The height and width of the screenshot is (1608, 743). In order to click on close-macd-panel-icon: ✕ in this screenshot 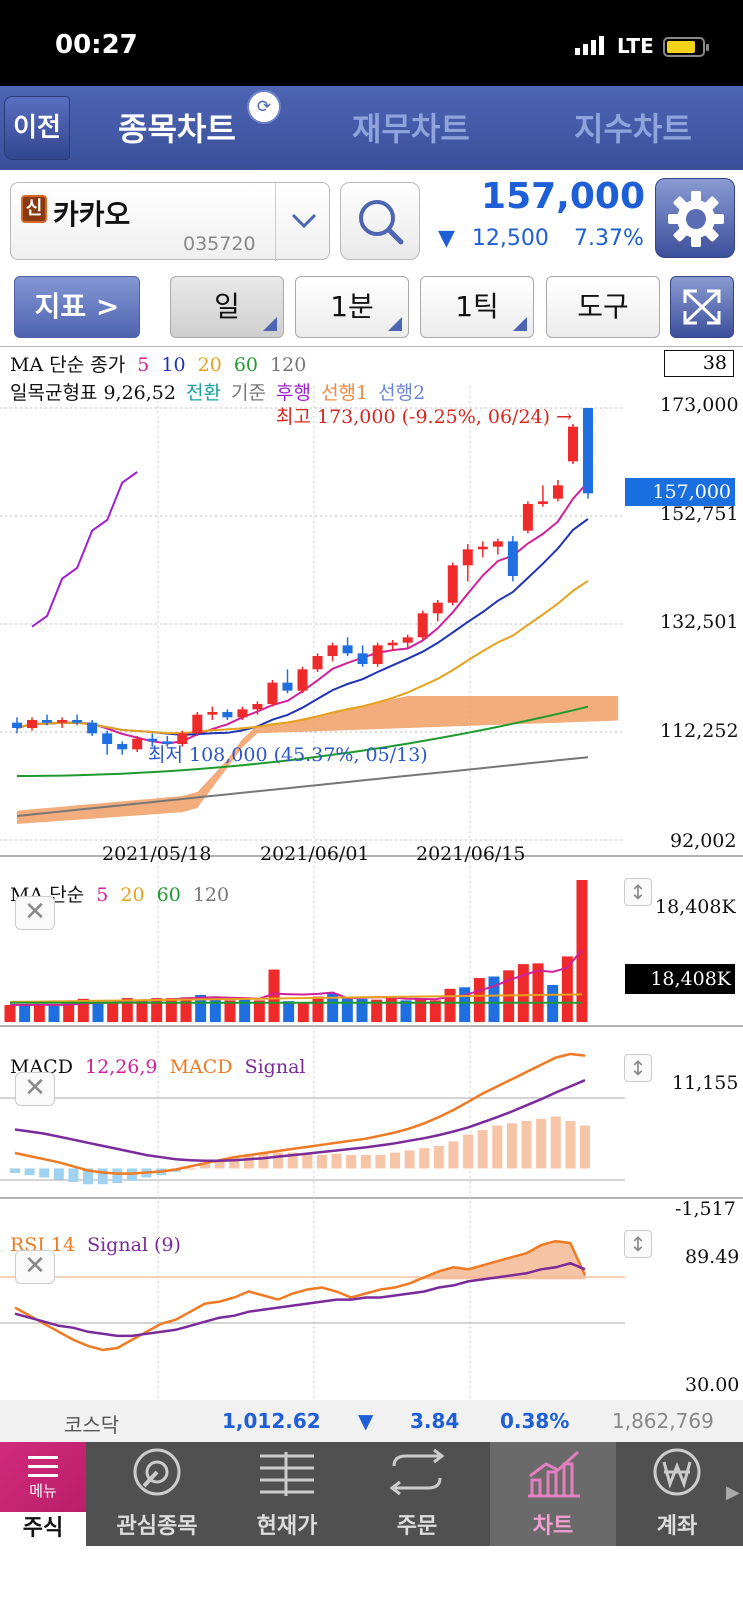, I will do `click(35, 1089)`.